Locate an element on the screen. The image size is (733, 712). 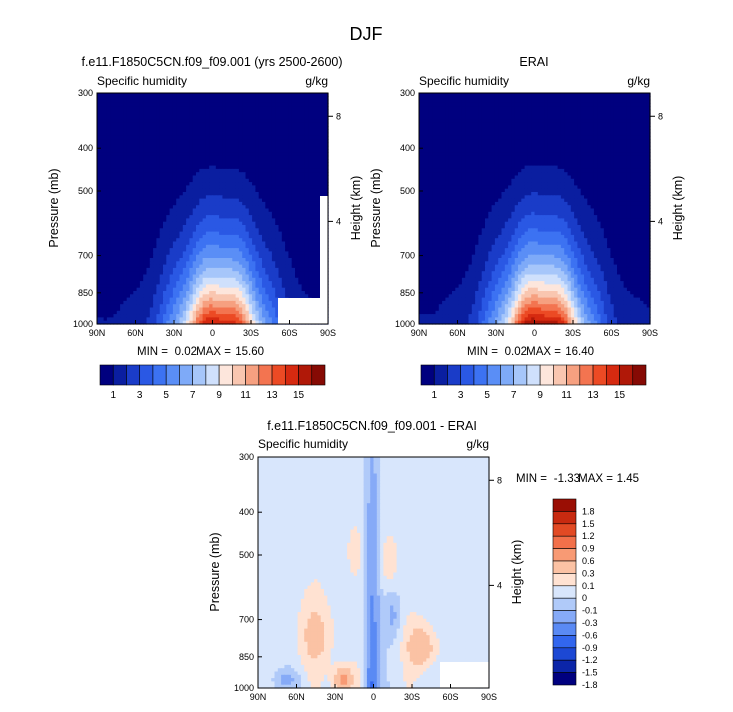
colorbar-box is located at coordinates (119, 375).